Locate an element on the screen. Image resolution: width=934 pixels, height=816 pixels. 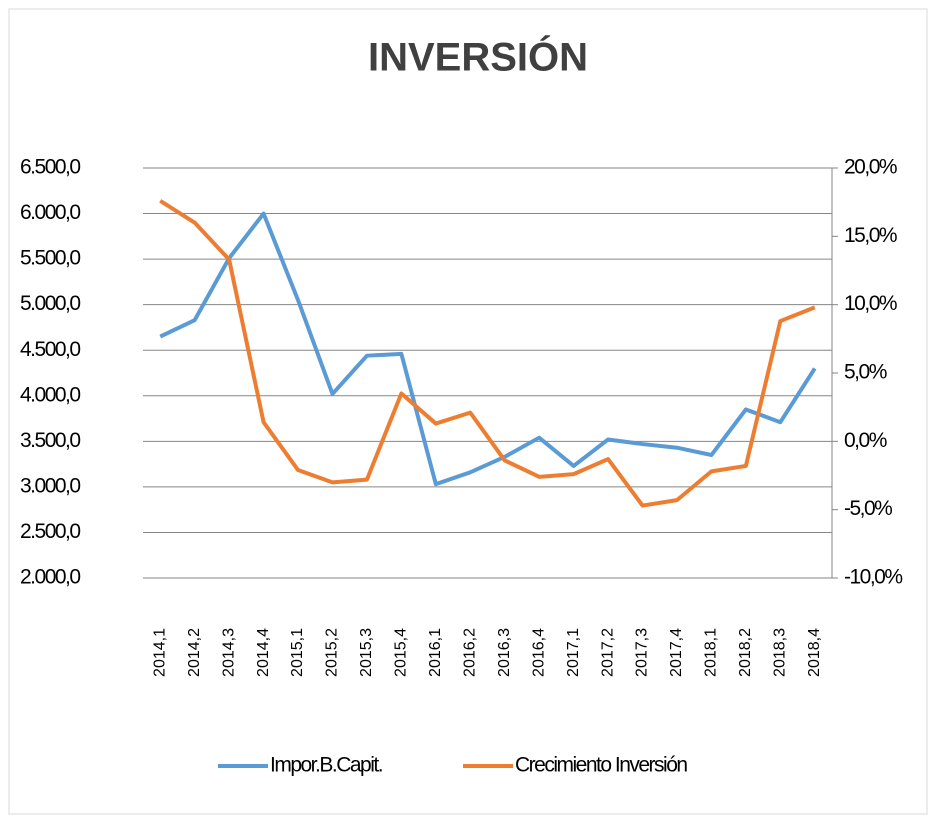
y-tick-label: 5.500,0 is located at coordinates (50, 258).